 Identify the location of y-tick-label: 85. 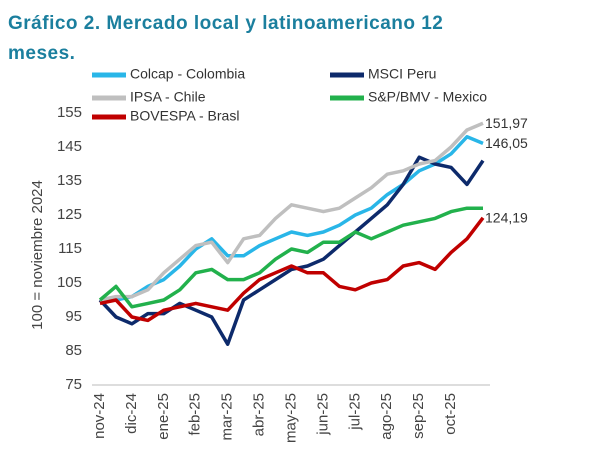
(73, 350).